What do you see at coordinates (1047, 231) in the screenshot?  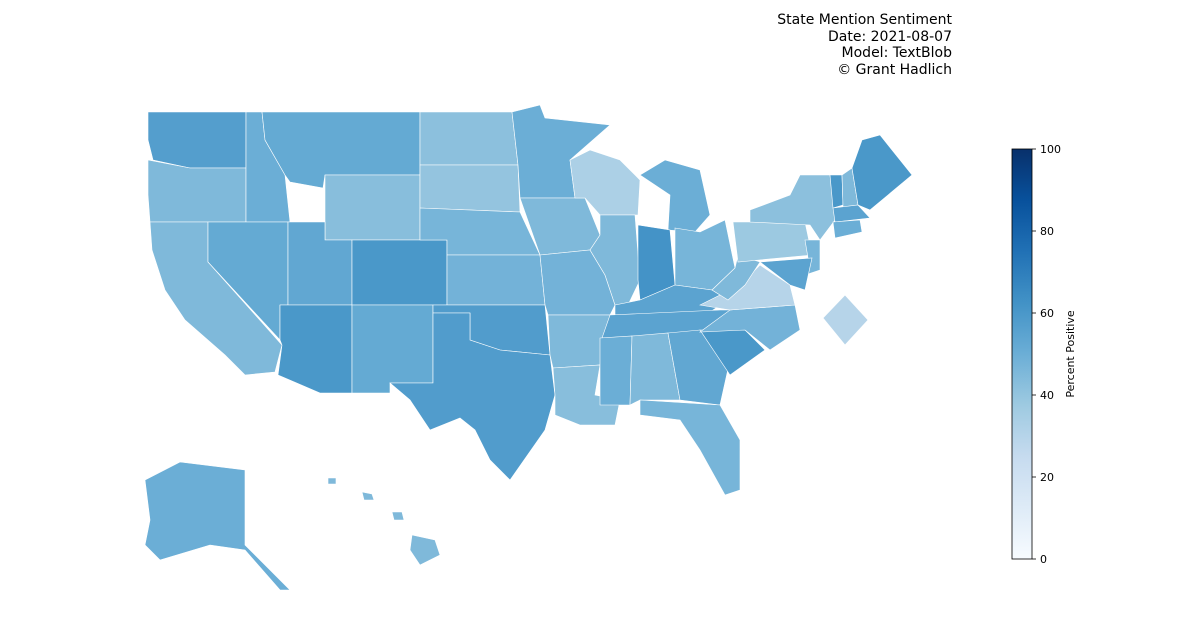 I see `colorbar-tick-label: 80` at bounding box center [1047, 231].